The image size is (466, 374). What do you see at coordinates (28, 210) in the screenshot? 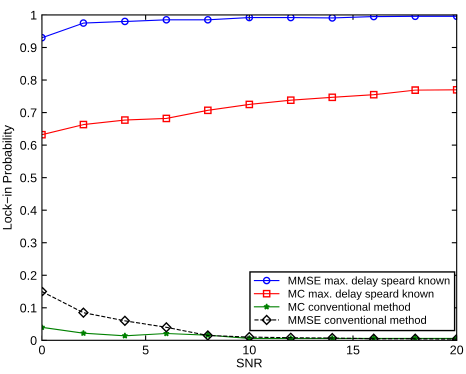
I see `y-tick-label: 0.4` at bounding box center [28, 210].